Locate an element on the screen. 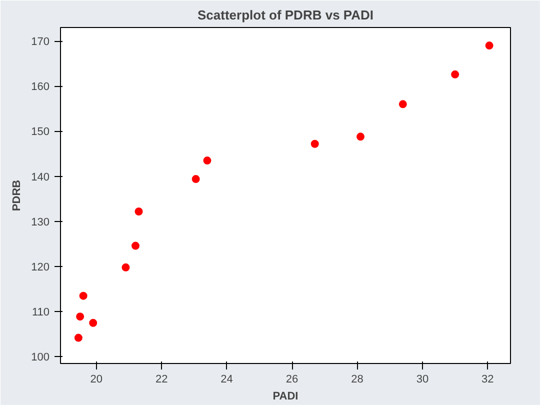 The image size is (547, 410). x-tick-label: 32 is located at coordinates (488, 380).